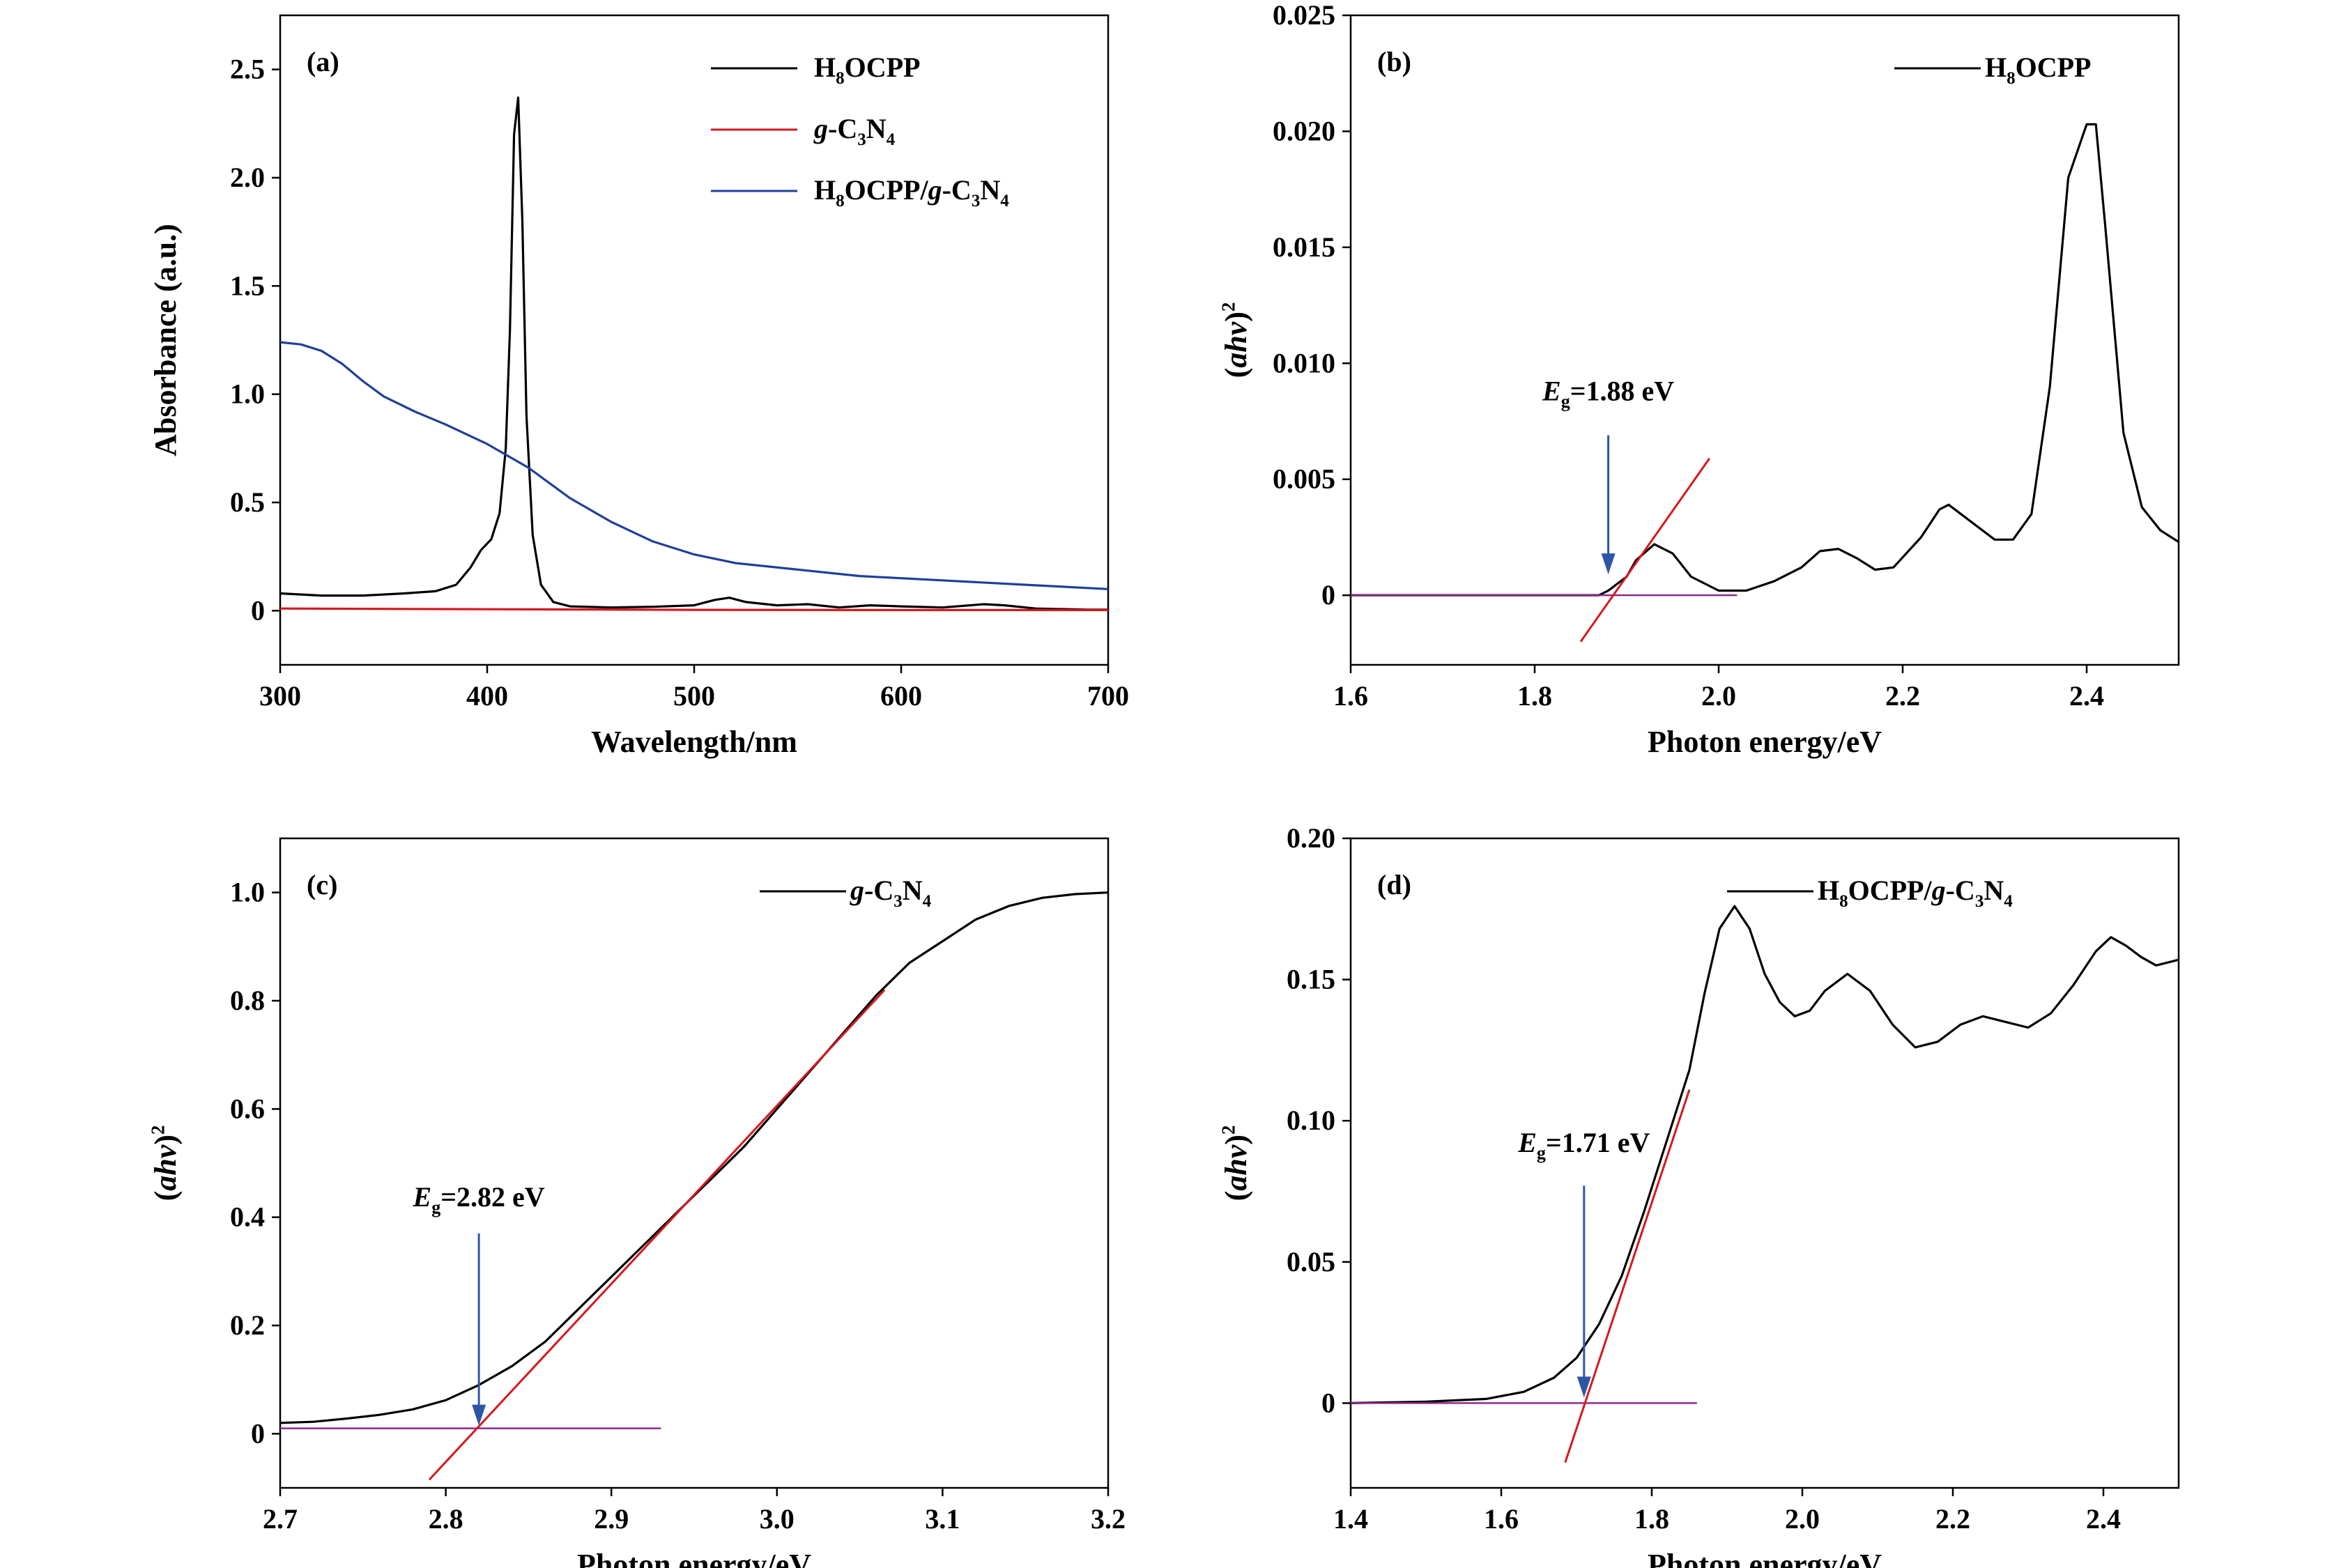 The height and width of the screenshot is (1568, 2332). Describe the element at coordinates (1108, 1519) in the screenshot. I see `x-tick-label: 3.2` at that location.